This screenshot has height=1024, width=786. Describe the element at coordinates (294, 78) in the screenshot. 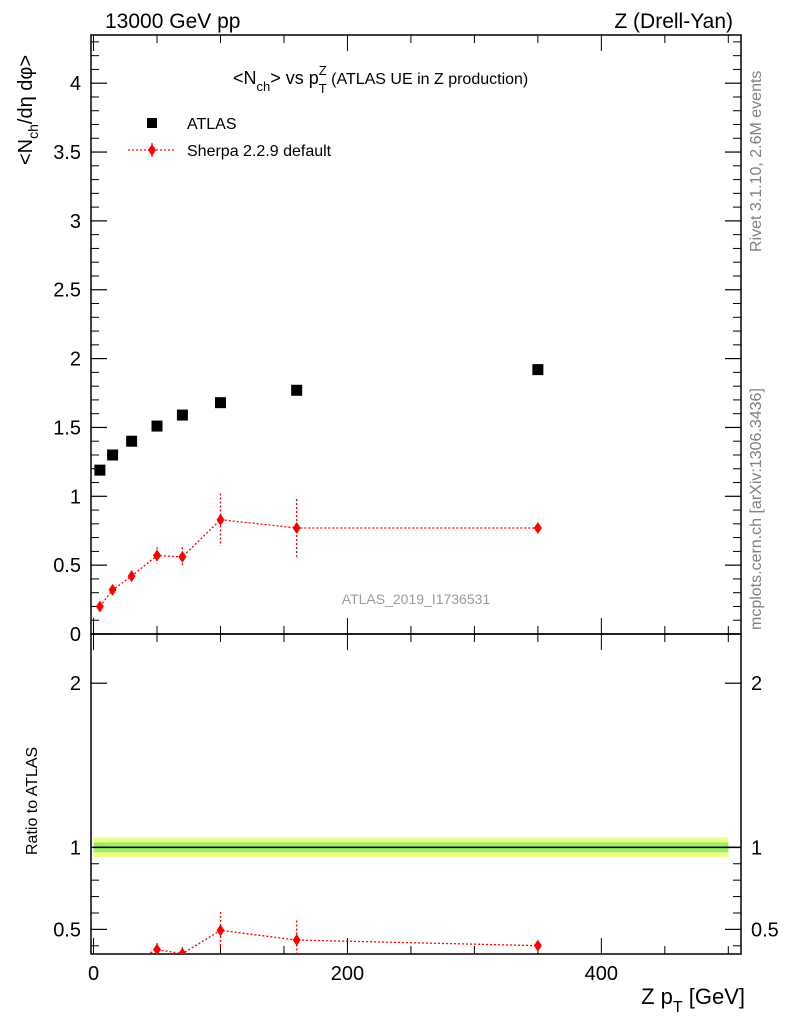

I see `title-vs: > vs p` at that location.